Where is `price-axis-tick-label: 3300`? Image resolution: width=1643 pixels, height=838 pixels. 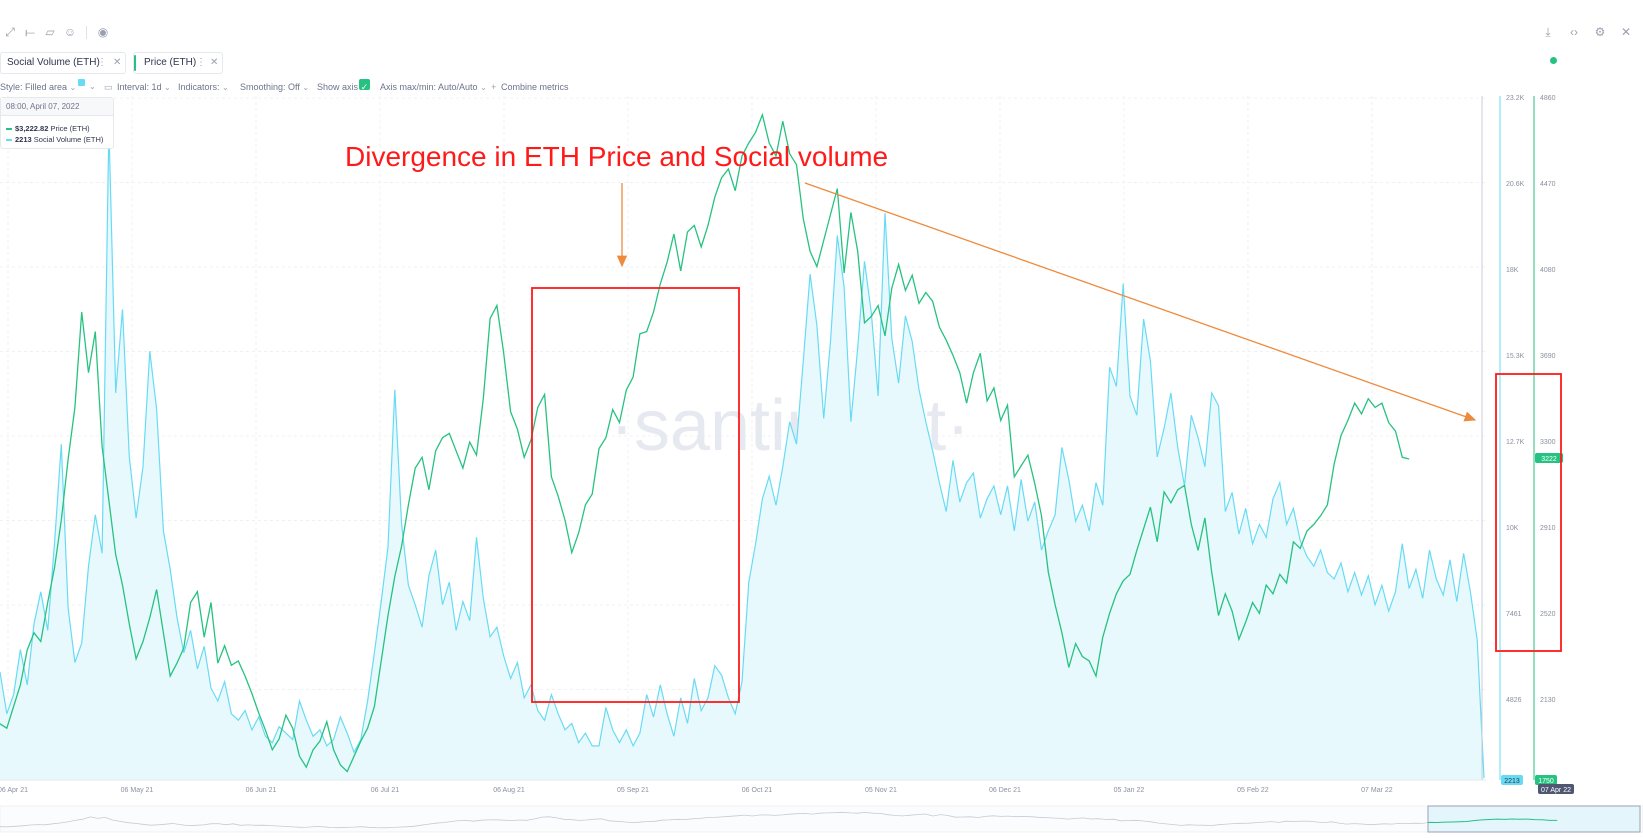
price-axis-tick-label: 3300 is located at coordinates (1548, 442).